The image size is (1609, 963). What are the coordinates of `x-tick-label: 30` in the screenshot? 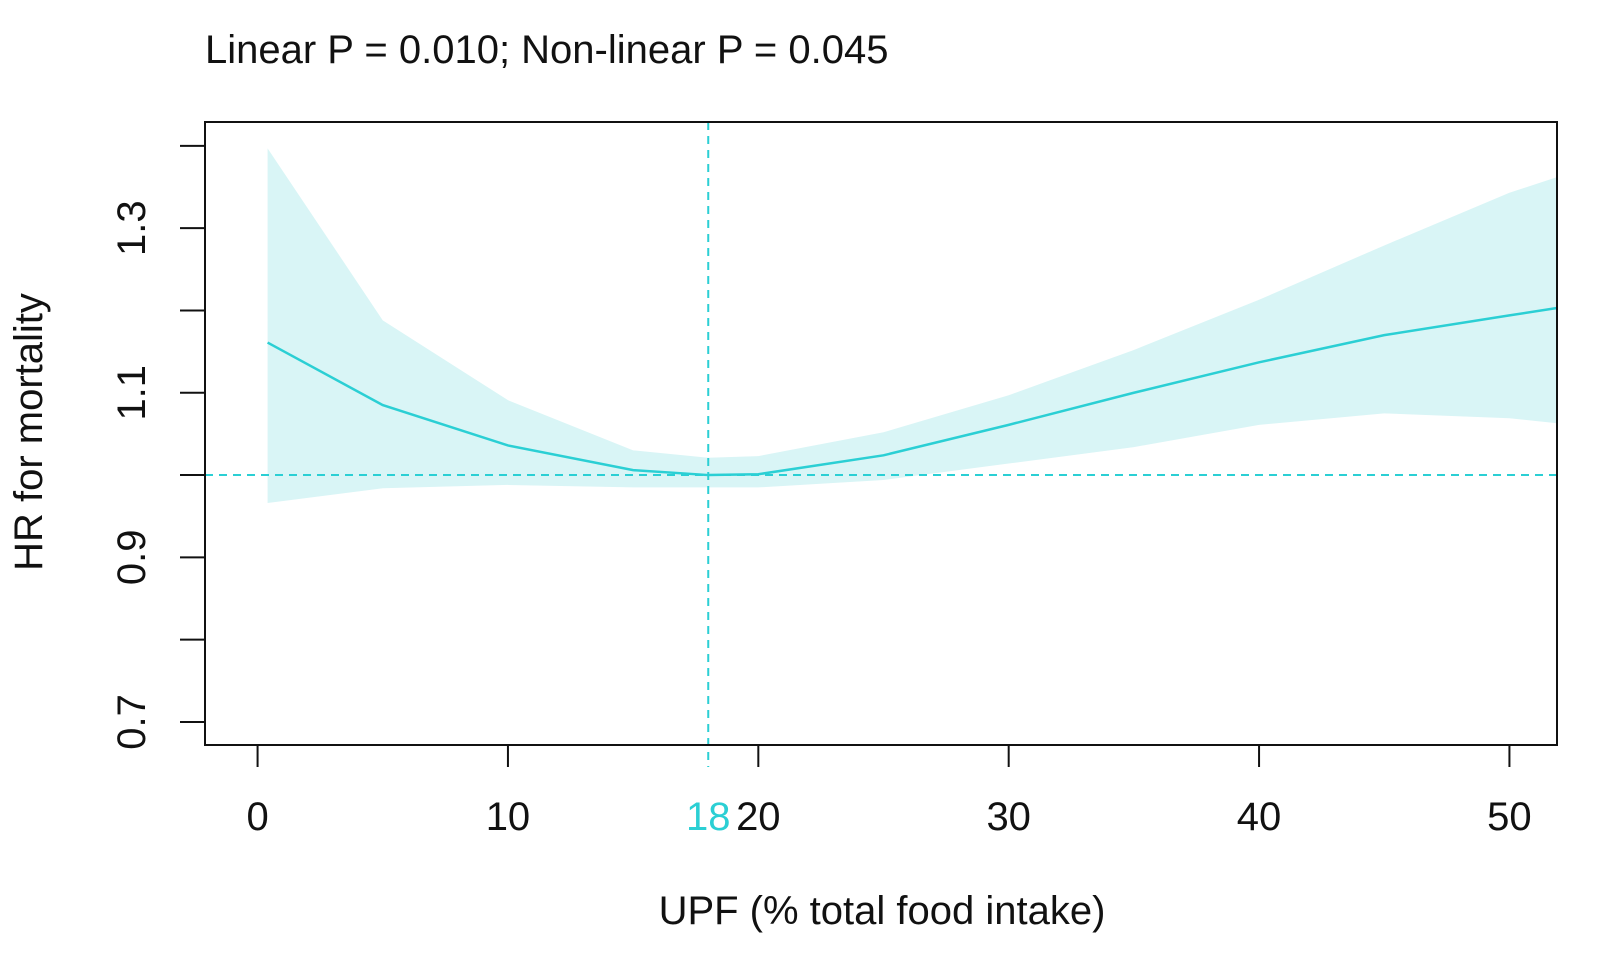 It's located at (1008, 817).